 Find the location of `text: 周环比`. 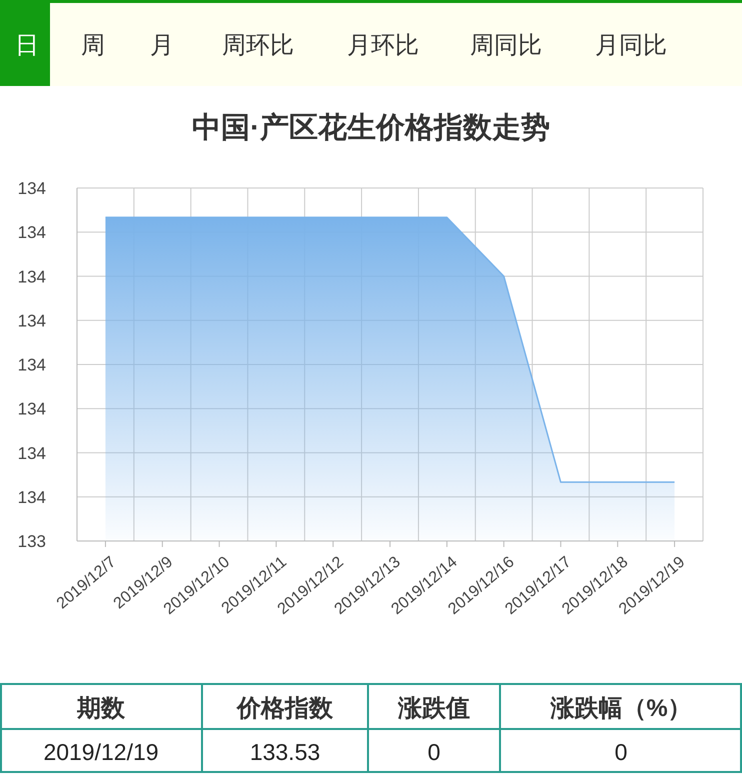

text: 周环比 is located at coordinates (258, 45).